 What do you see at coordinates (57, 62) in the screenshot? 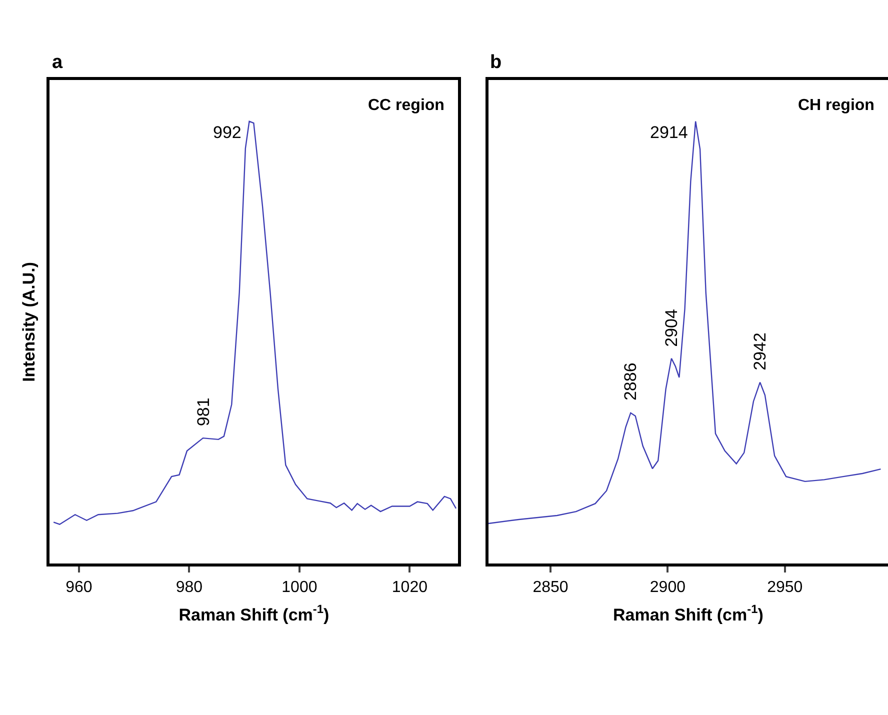
I see `chart-title: a` at bounding box center [57, 62].